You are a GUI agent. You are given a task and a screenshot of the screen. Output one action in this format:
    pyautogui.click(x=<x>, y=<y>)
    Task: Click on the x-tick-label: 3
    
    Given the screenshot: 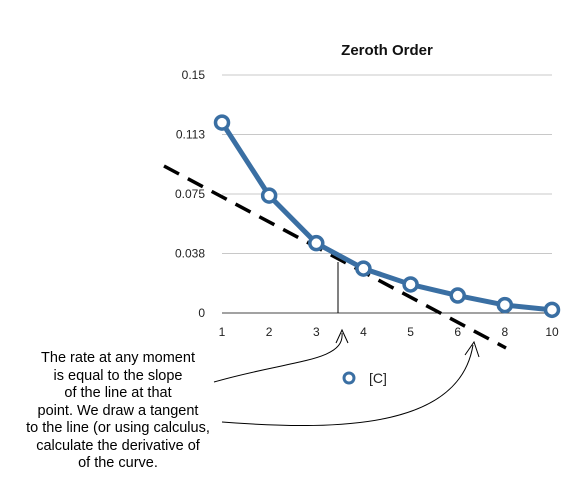 What is the action you would take?
    pyautogui.click(x=316, y=332)
    